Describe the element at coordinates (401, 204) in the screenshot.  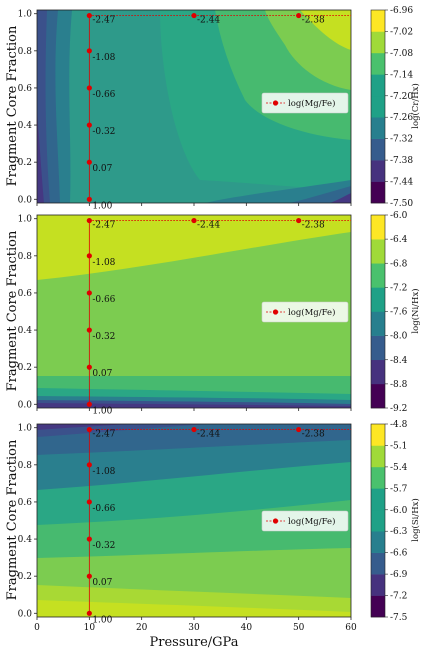
I see `colorbar-tick-label-cr-0: -7.50` at that location.